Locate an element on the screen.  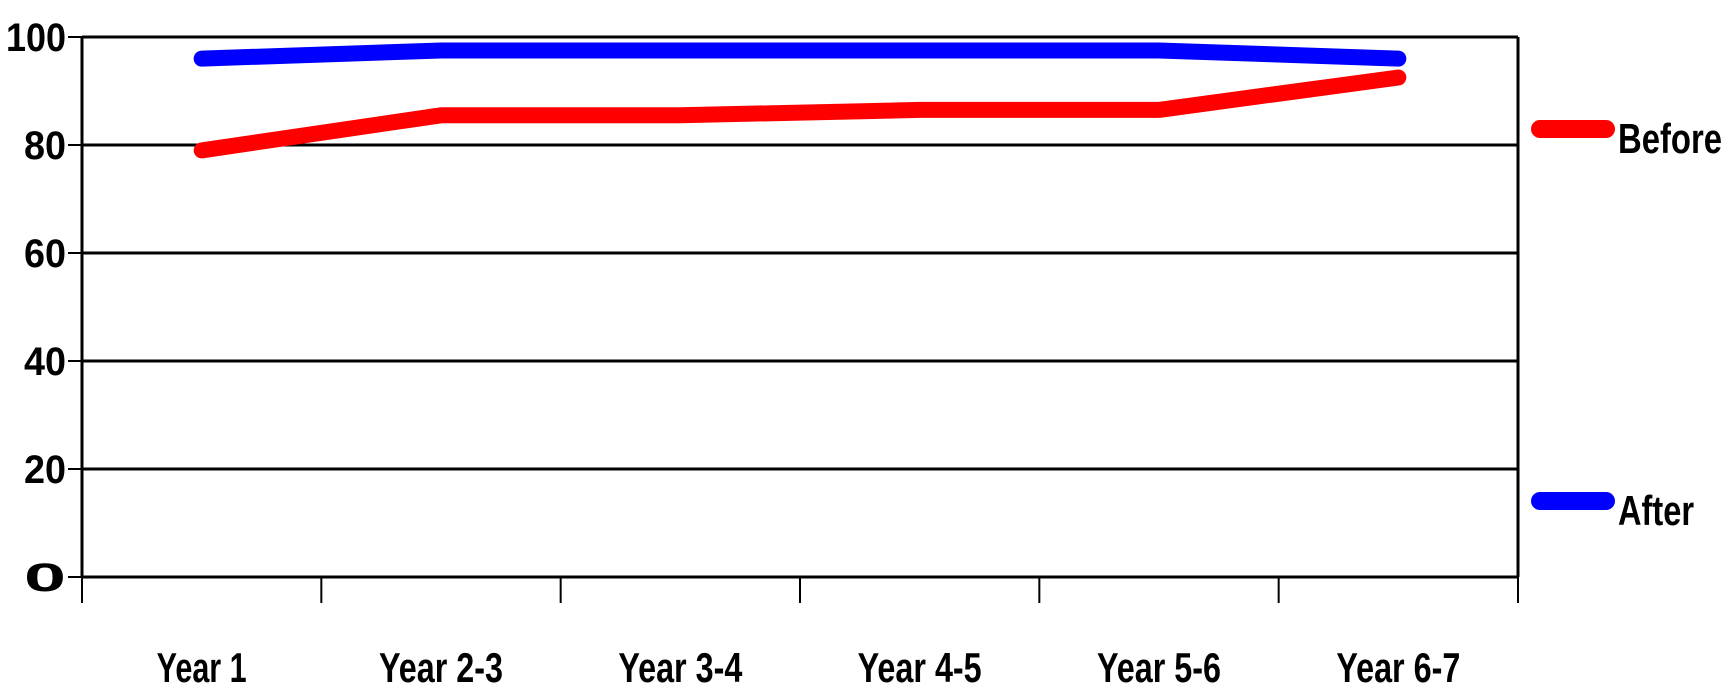
series-line-after is located at coordinates (800, 54).